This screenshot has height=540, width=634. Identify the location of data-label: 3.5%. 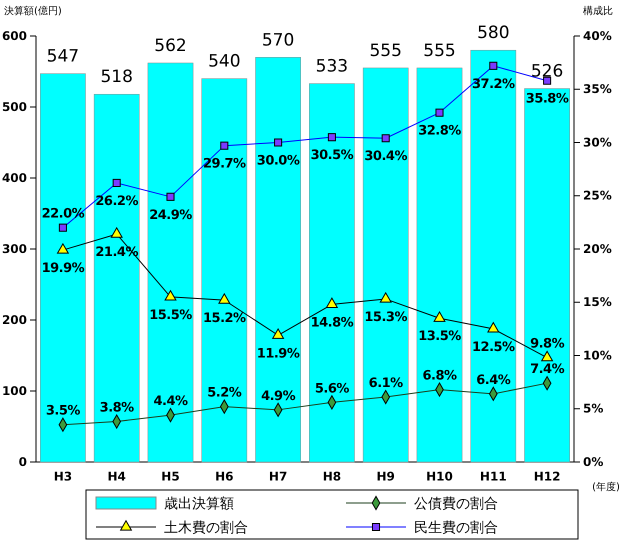
(63, 411).